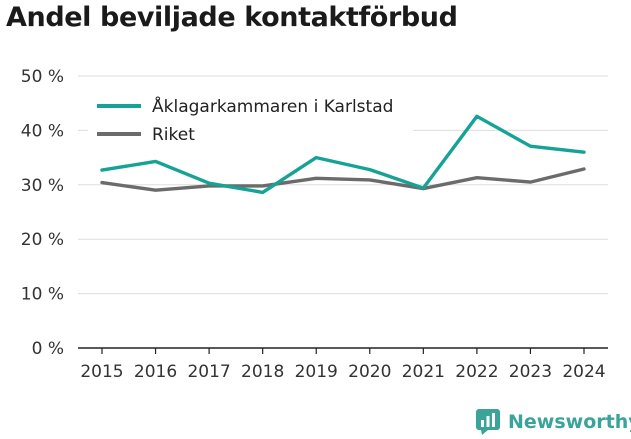 The image size is (631, 439). Describe the element at coordinates (316, 372) in the screenshot. I see `x-tick-label: 2019` at that location.